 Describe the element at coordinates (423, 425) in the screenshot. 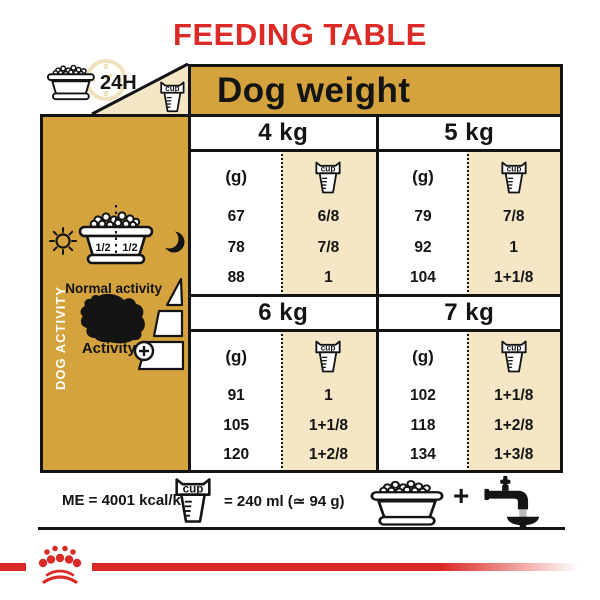

I see `grams-value: 118` at that location.